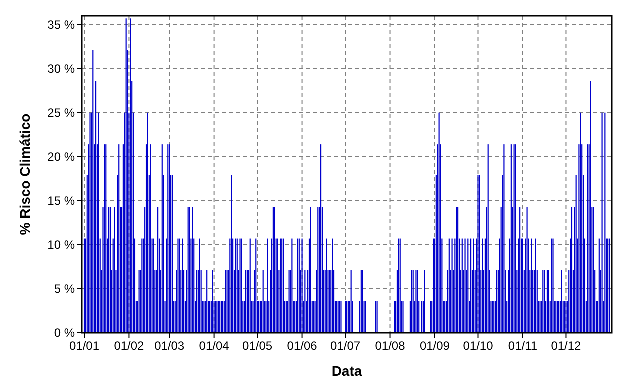  I want to click on x-tick-label: 01/02, so click(129, 346).